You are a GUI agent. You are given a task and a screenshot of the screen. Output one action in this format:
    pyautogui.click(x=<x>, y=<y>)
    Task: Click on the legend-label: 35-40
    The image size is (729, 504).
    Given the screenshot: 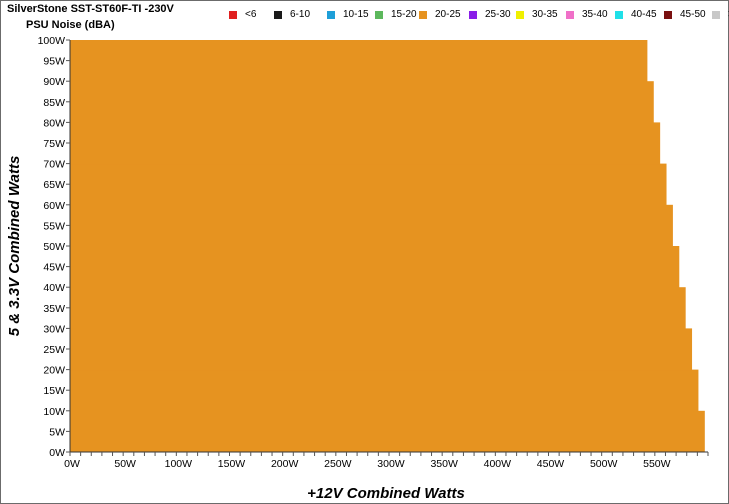 What is the action you would take?
    pyautogui.click(x=595, y=14)
    